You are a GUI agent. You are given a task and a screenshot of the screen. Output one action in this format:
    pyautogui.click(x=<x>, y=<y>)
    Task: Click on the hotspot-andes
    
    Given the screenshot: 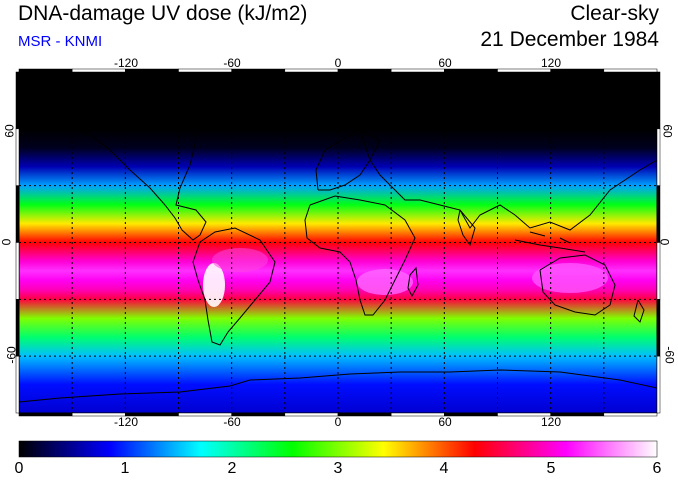 What is the action you would take?
    pyautogui.click(x=214, y=285)
    